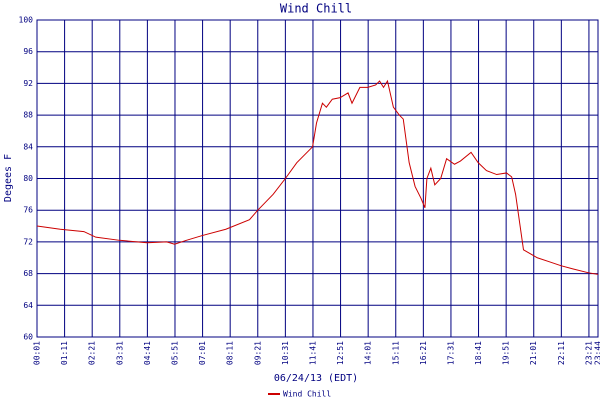  What do you see at coordinates (597, 353) in the screenshot?
I see `x-tick-label: 23:44` at bounding box center [597, 353].